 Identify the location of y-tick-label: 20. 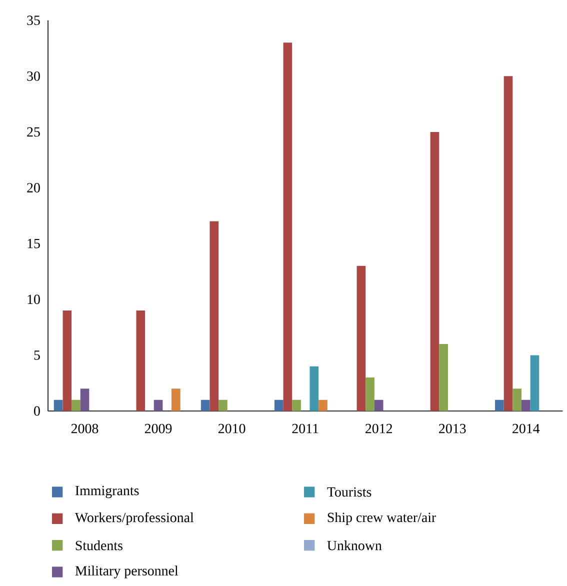
(33, 187).